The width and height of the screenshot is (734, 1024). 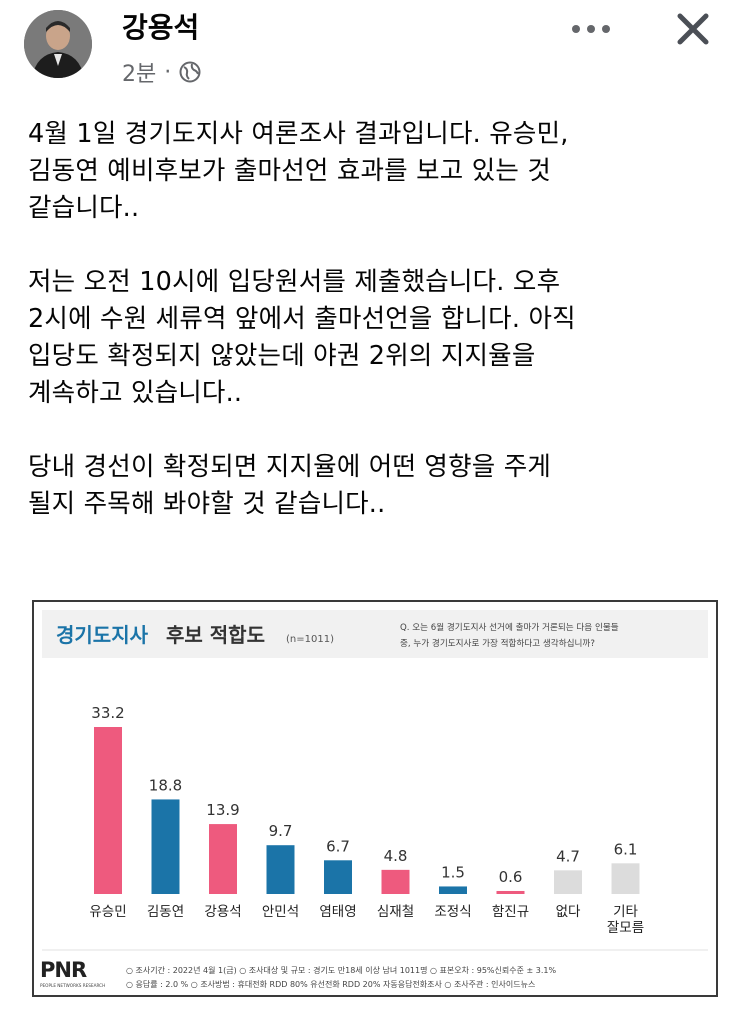 What do you see at coordinates (452, 912) in the screenshot?
I see `category-label-7: 조정식` at bounding box center [452, 912].